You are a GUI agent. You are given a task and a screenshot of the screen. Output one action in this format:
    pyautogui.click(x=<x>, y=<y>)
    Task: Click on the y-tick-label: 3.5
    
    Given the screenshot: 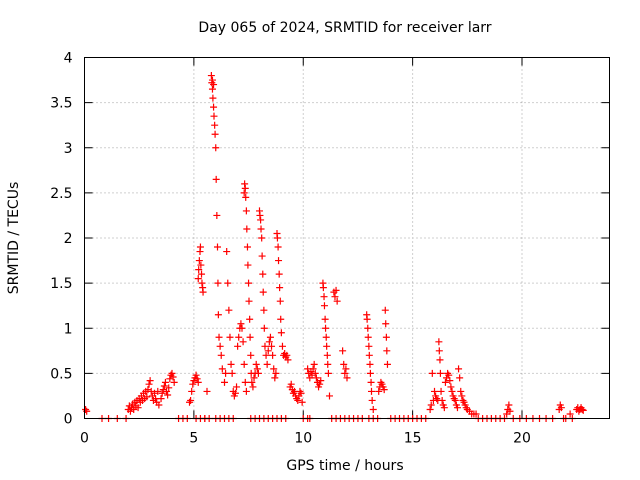 What is the action you would take?
    pyautogui.click(x=61, y=104)
    